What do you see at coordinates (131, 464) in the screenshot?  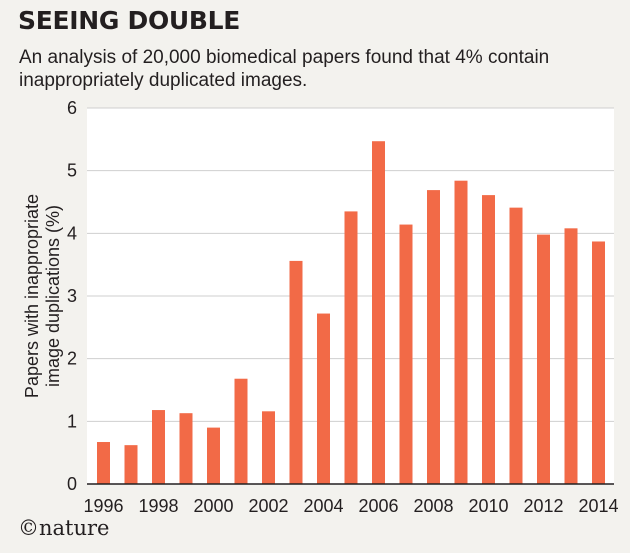 I see `bar-1997` at bounding box center [131, 464].